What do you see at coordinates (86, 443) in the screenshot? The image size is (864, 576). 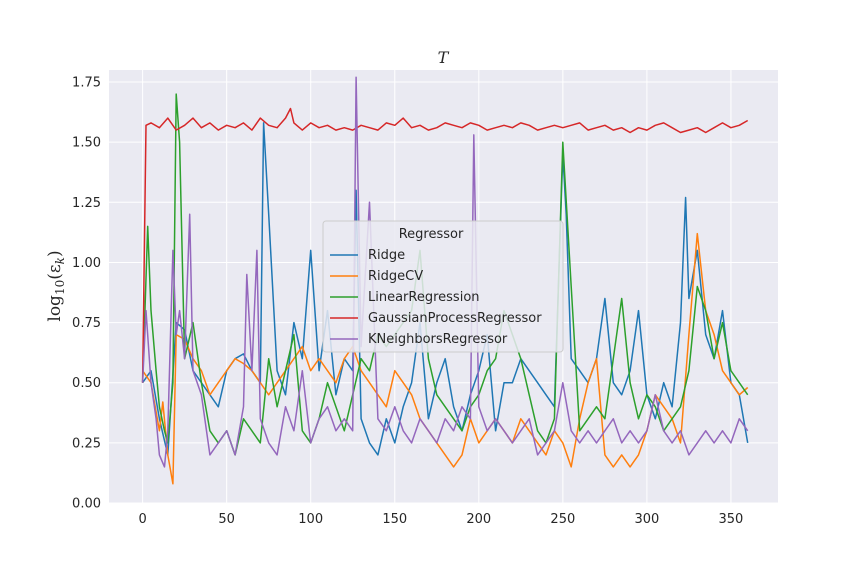 I see `y-tick-label: 0.25` at bounding box center [86, 443].